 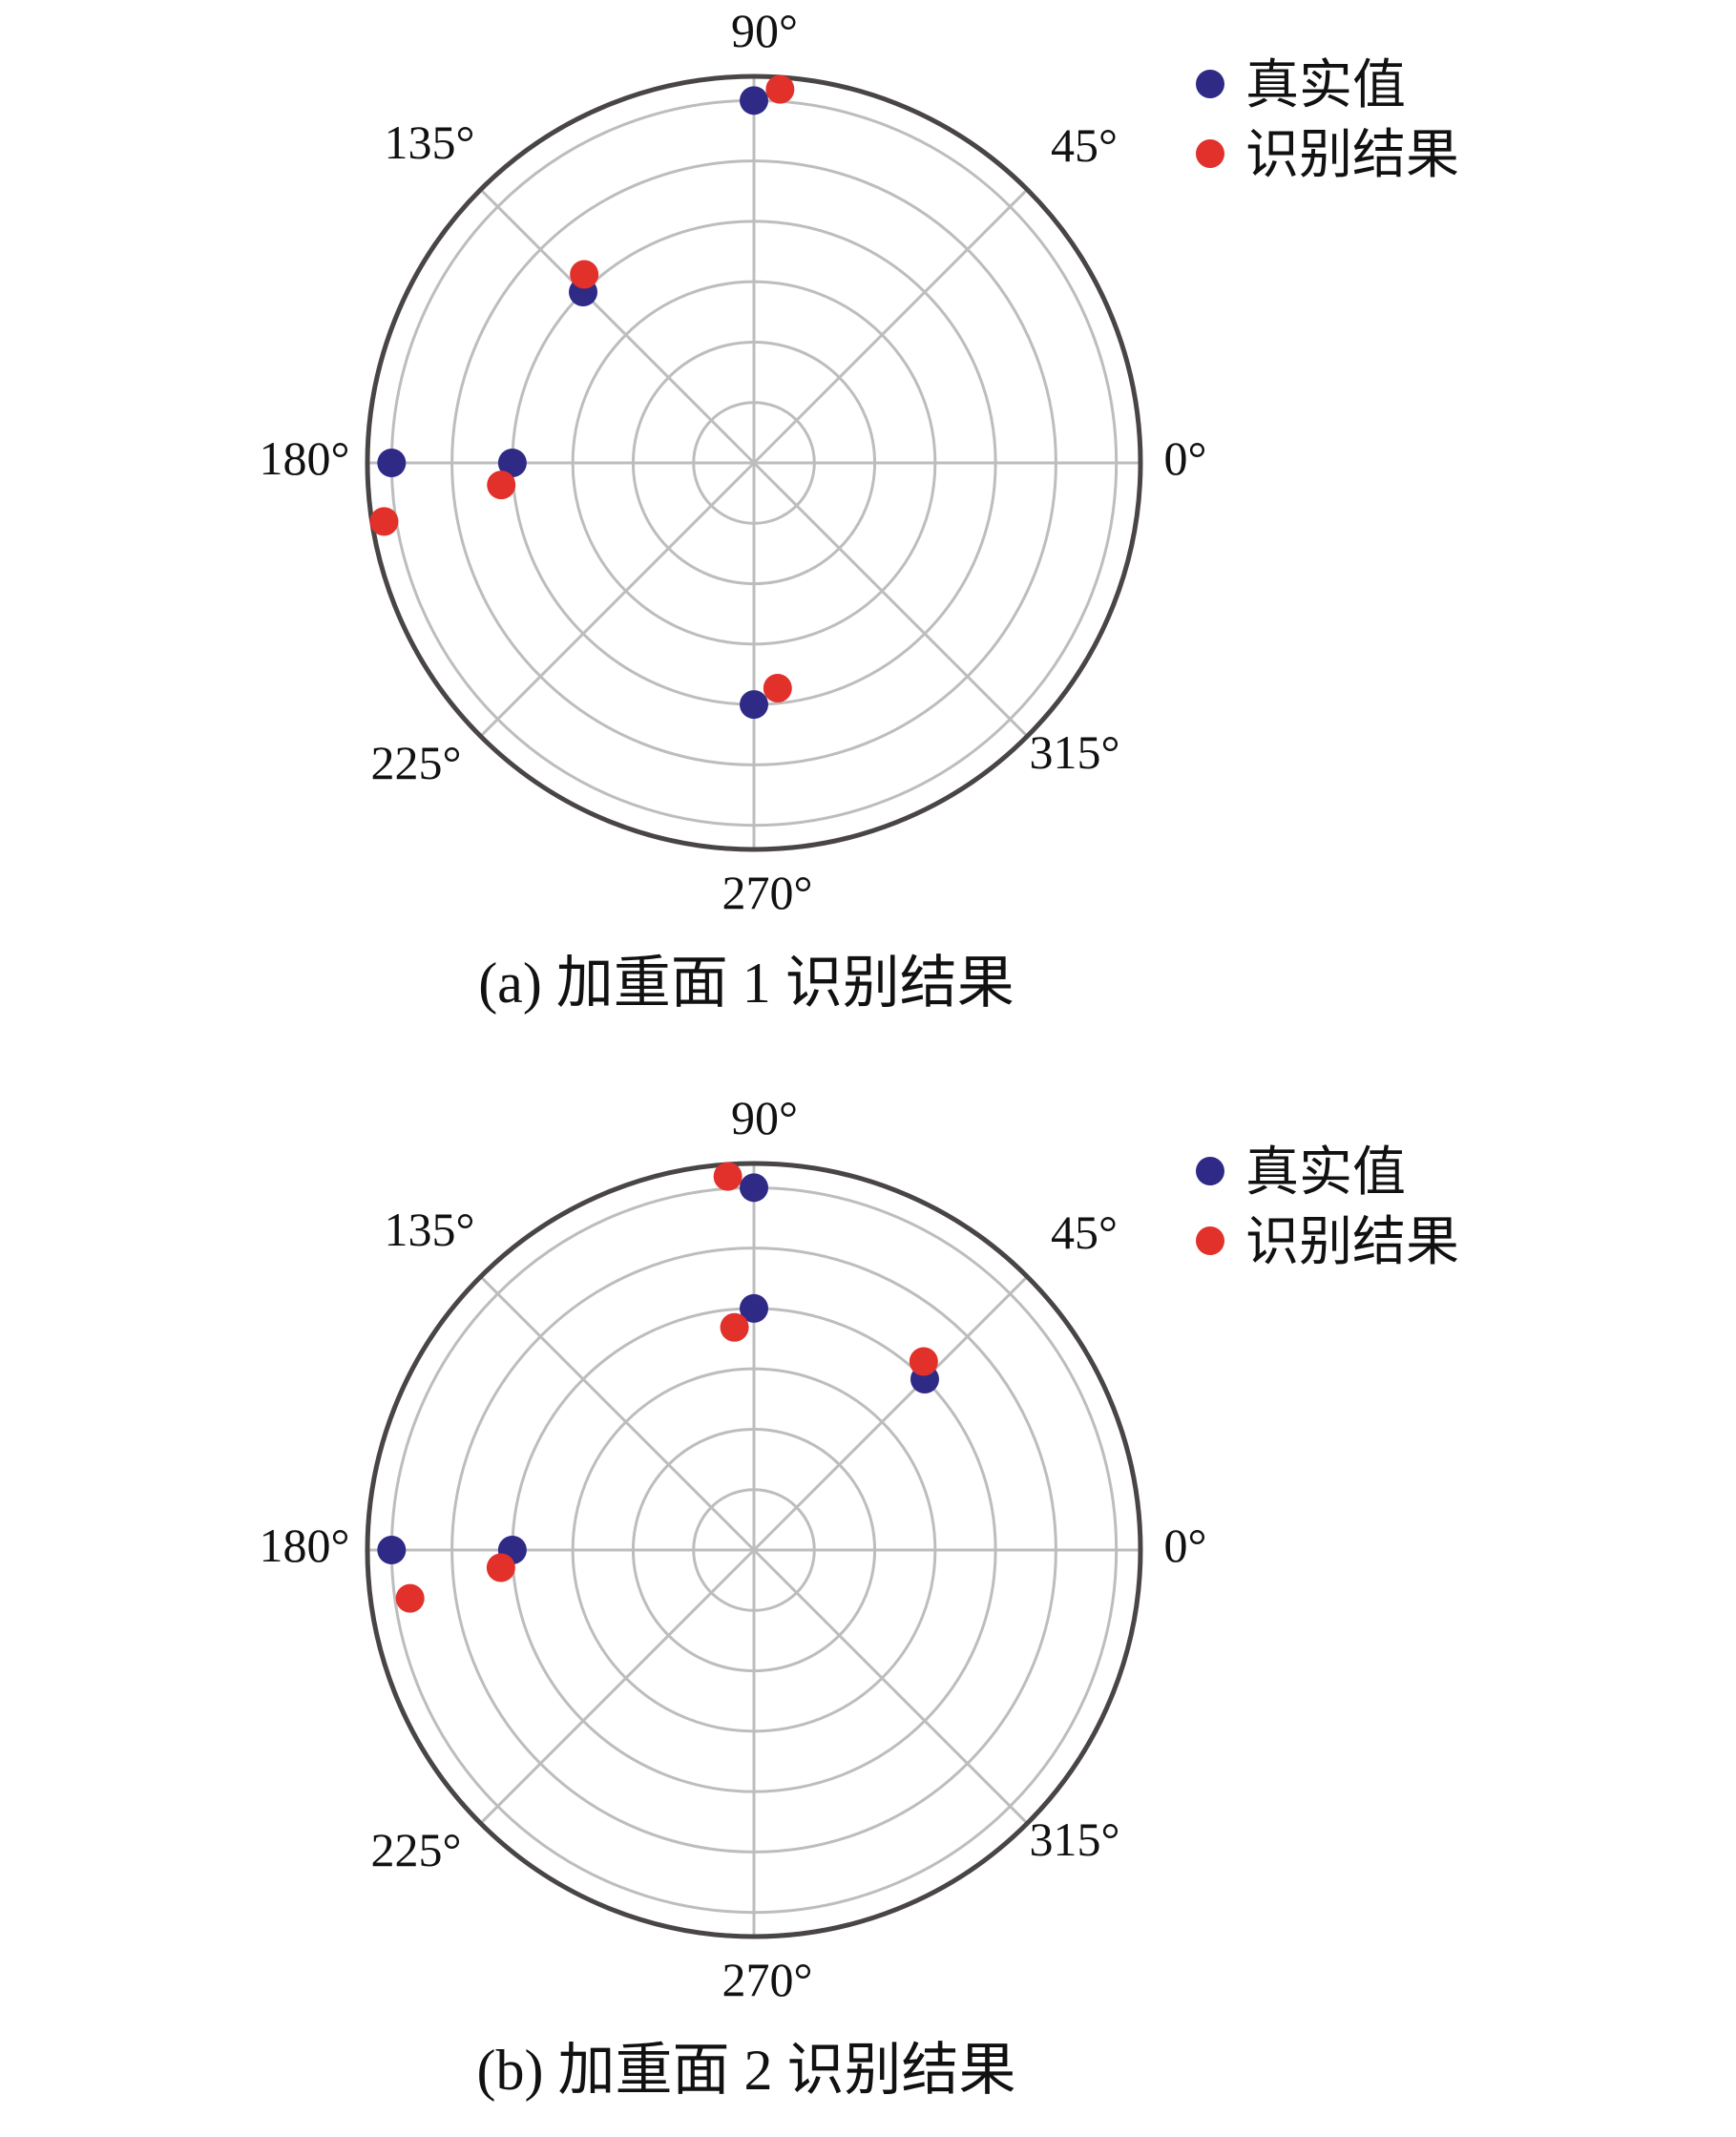 I want to click on chart-caption: (b) 加重面 2 识别结果, so click(x=746, y=2071).